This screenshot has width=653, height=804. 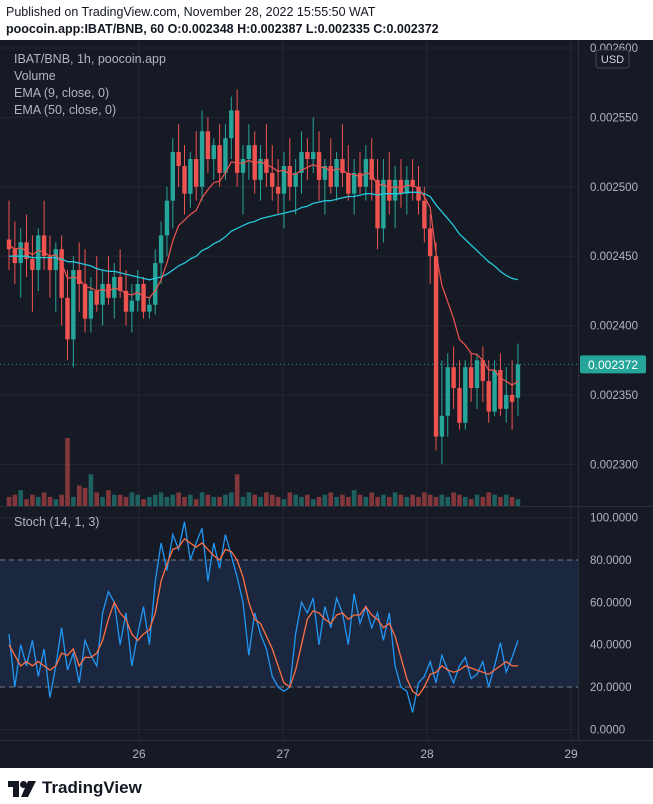 I want to click on legend-ema9: EMA (9, close, 0), so click(x=62, y=93).